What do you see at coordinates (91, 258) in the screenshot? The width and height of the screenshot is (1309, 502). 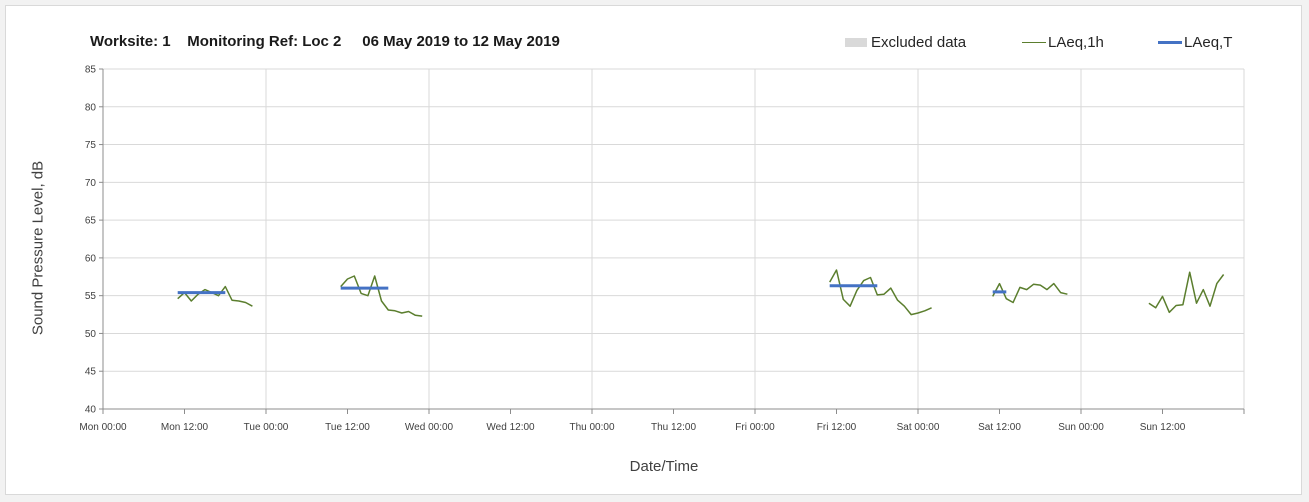 I see `y-tick-label: 60` at bounding box center [91, 258].